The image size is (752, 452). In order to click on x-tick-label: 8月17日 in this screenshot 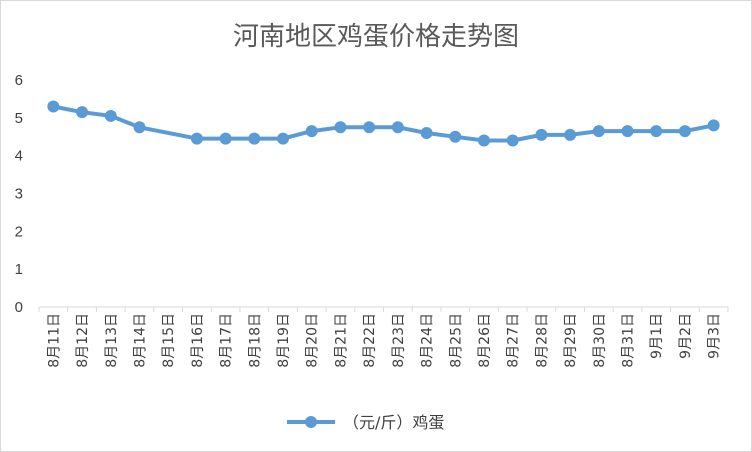, I will do `click(227, 340)`.